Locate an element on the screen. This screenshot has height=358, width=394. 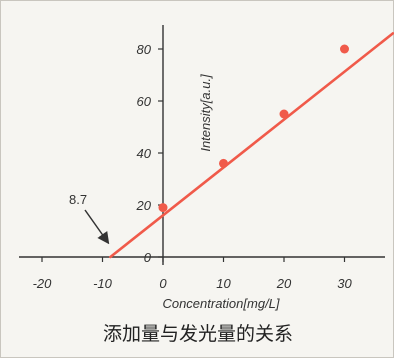
x-tick-label: 30 is located at coordinates (344, 283).